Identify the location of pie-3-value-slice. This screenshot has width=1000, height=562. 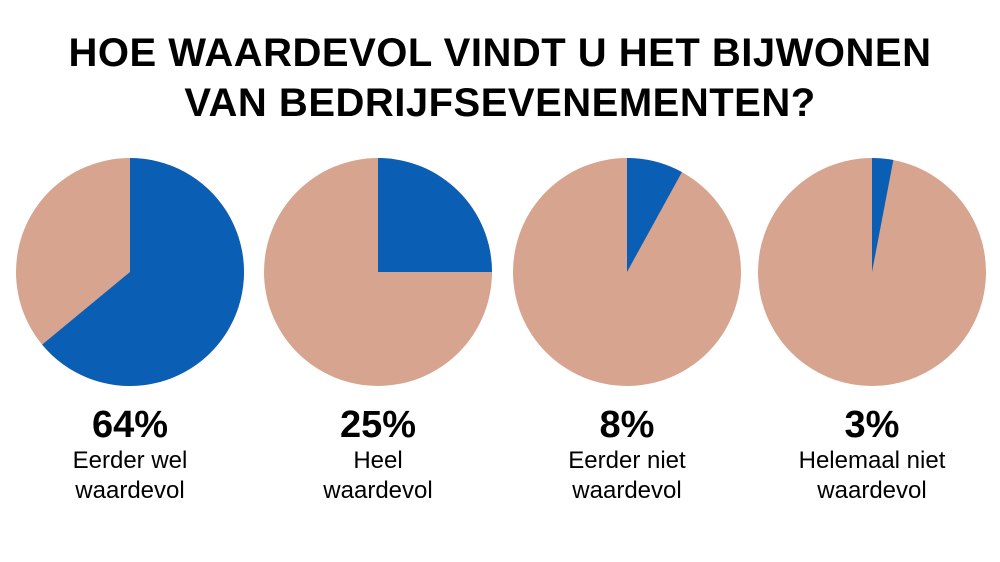
(883, 215).